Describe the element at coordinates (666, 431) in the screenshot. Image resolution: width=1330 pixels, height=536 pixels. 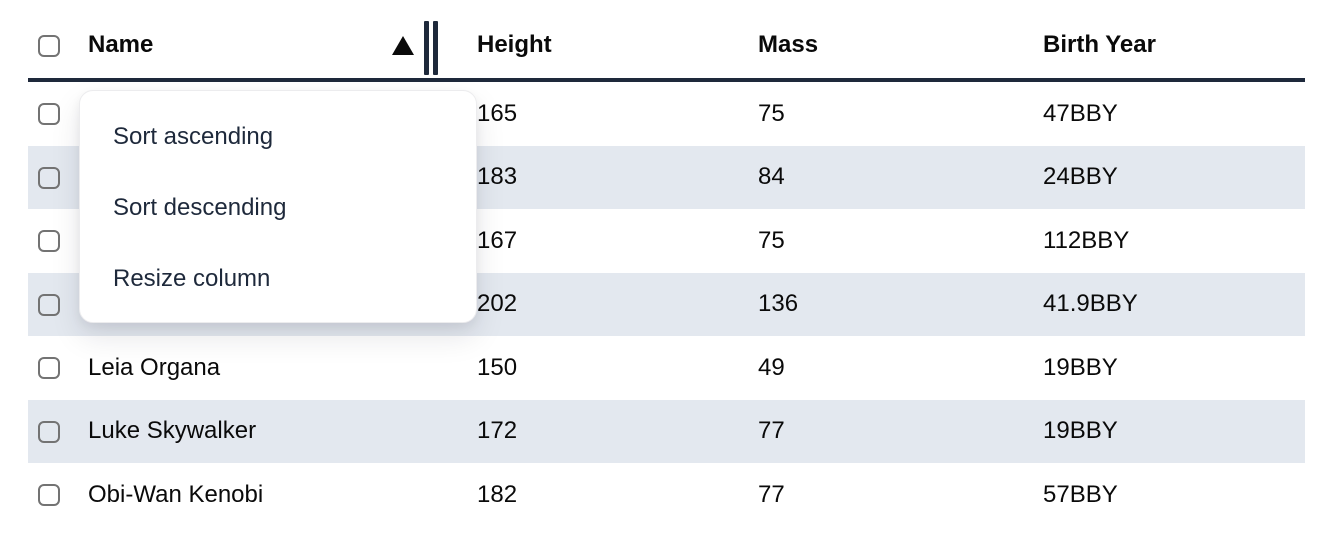
I see `table-row: Luke Skywalker 172 77 19BBY` at that location.